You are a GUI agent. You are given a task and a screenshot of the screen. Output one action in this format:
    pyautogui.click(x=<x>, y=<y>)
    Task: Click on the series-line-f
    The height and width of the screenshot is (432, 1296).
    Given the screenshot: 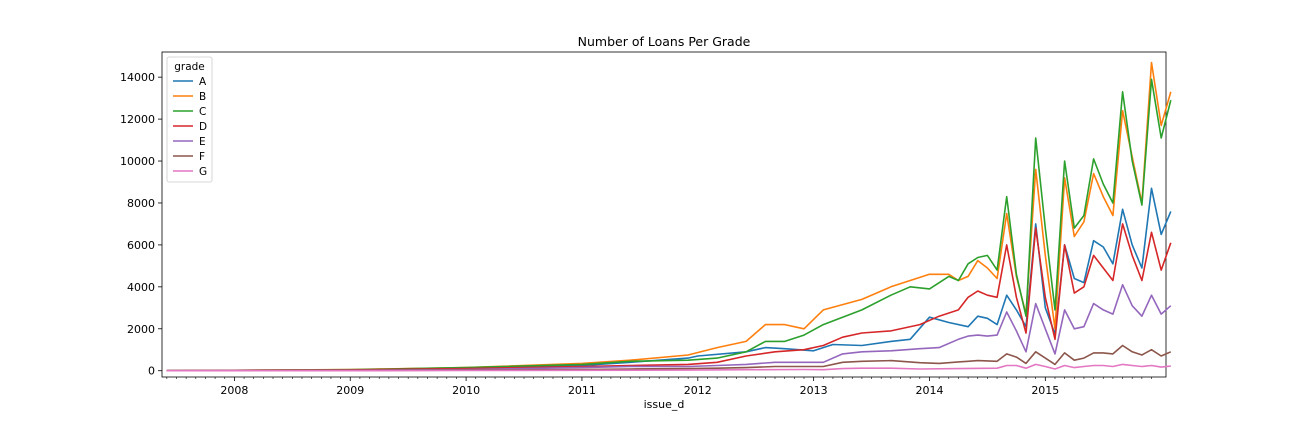 What is the action you would take?
    pyautogui.click(x=669, y=358)
    